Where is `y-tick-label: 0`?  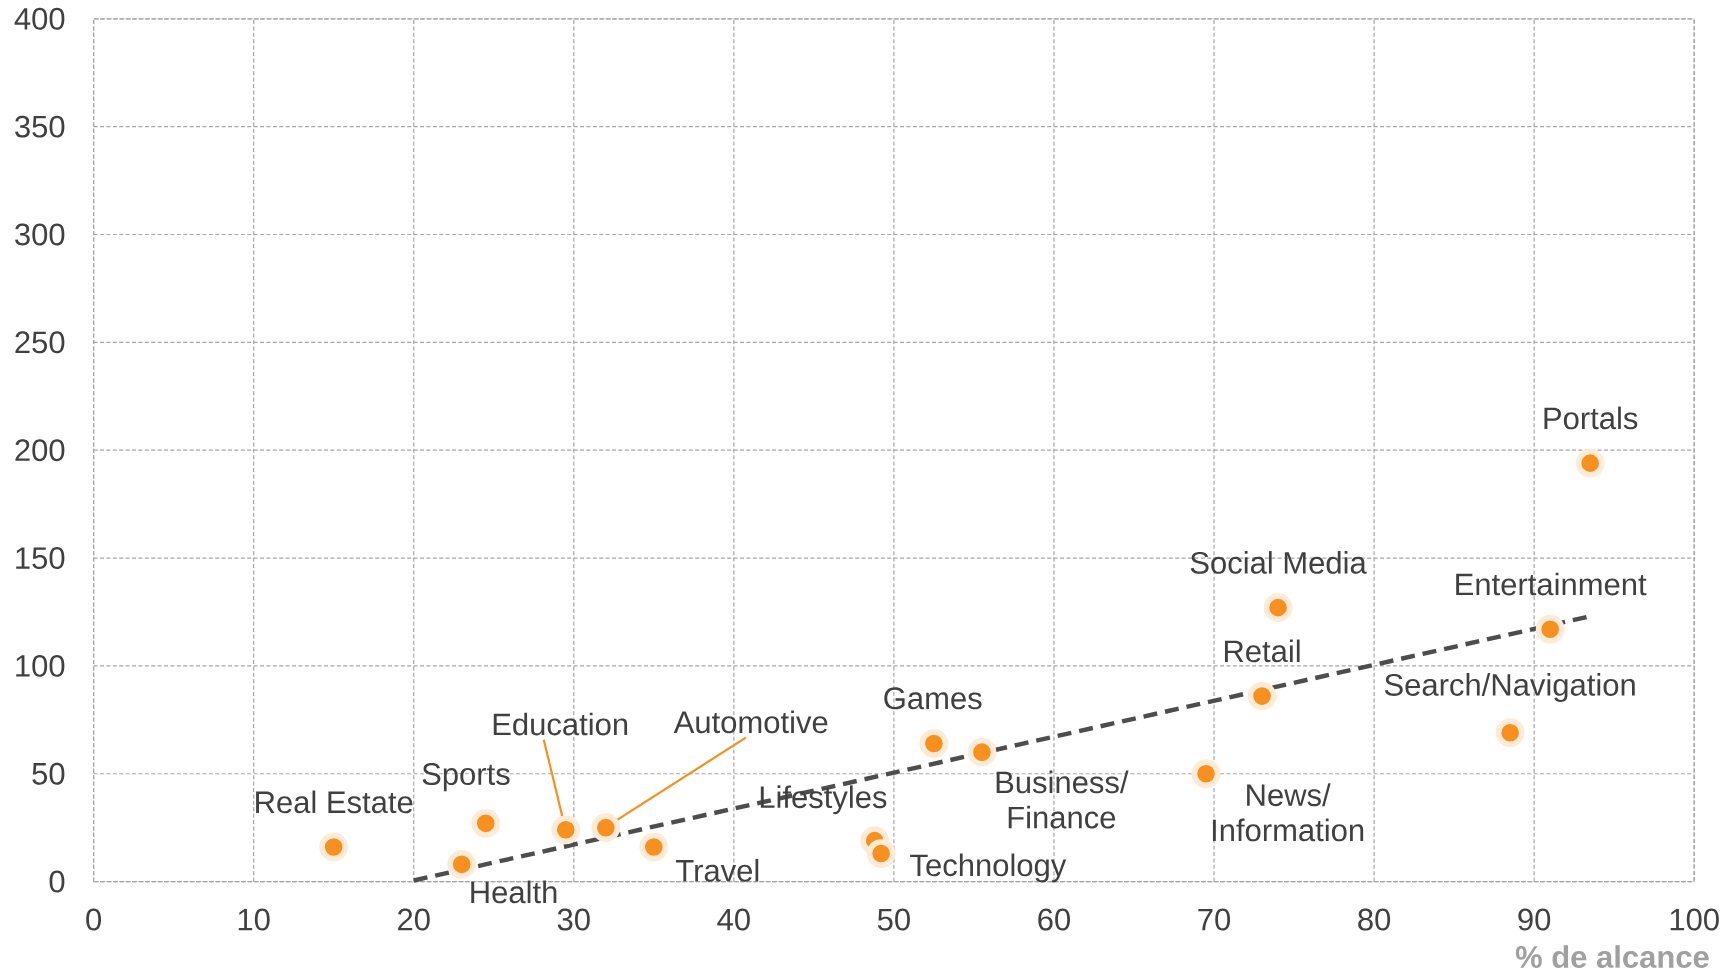
y-tick-label: 0 is located at coordinates (57, 881).